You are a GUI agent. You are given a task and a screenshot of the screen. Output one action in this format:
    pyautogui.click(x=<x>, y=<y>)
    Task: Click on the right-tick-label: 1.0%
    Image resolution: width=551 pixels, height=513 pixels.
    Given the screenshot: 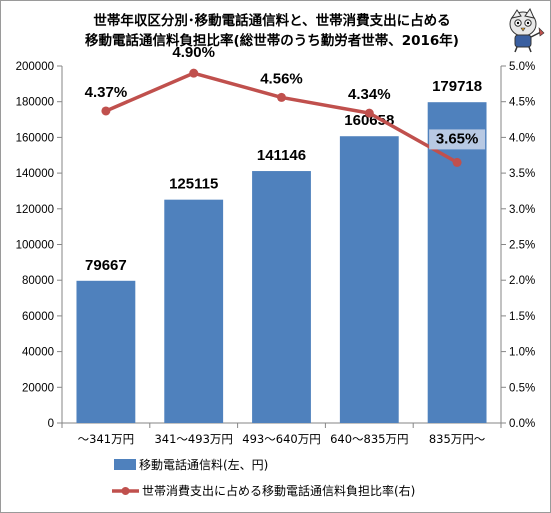 What is the action you would take?
    pyautogui.click(x=522, y=353)
    